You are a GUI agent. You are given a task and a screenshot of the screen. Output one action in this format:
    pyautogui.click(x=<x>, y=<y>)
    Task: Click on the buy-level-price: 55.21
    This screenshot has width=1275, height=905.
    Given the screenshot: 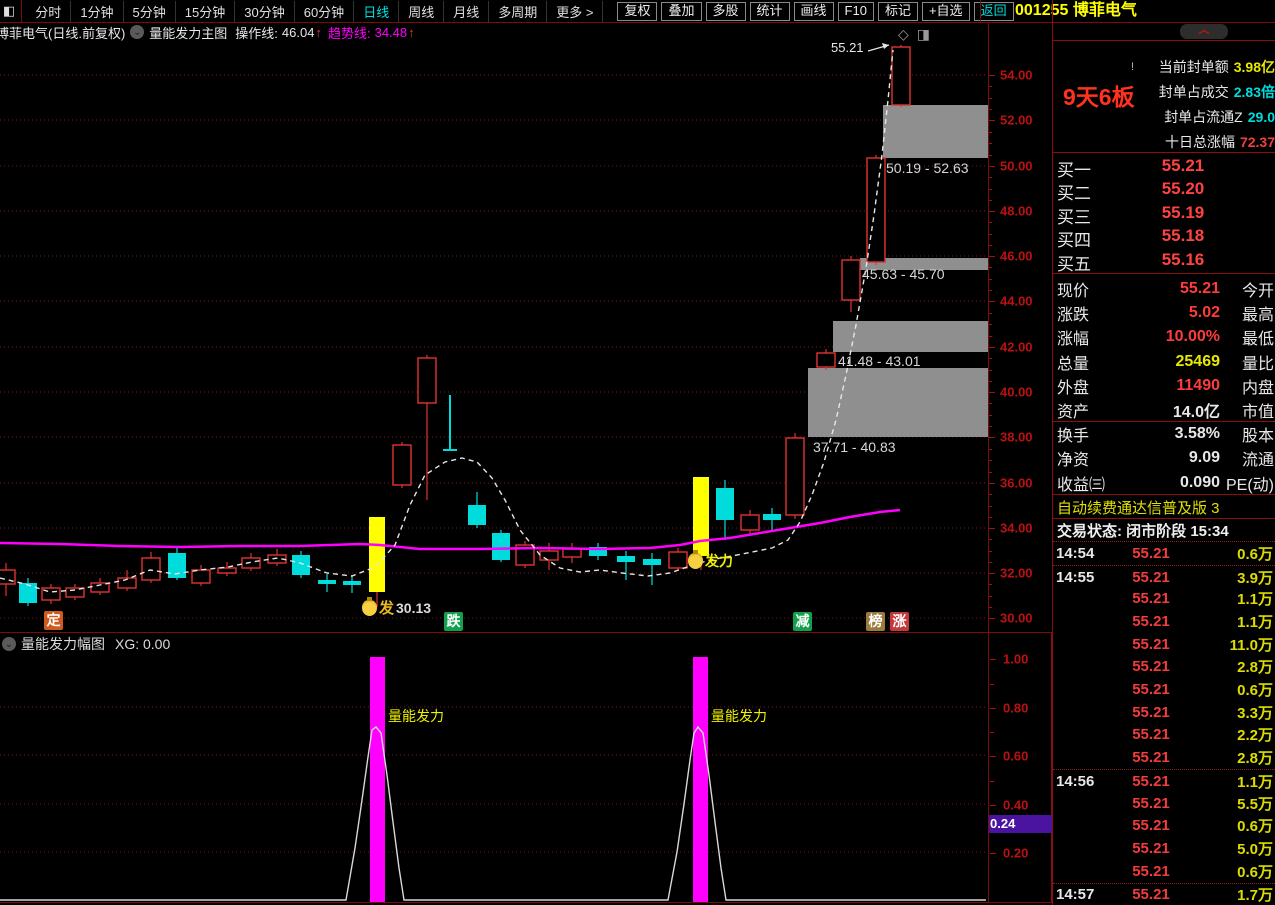 What is the action you would take?
    pyautogui.click(x=1183, y=165)
    